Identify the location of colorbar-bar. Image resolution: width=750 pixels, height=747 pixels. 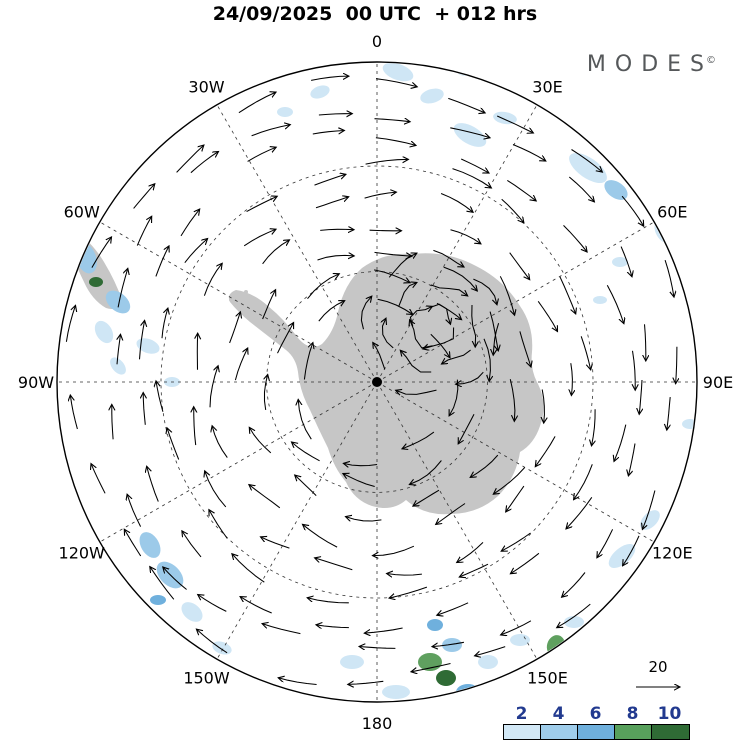
(596, 732).